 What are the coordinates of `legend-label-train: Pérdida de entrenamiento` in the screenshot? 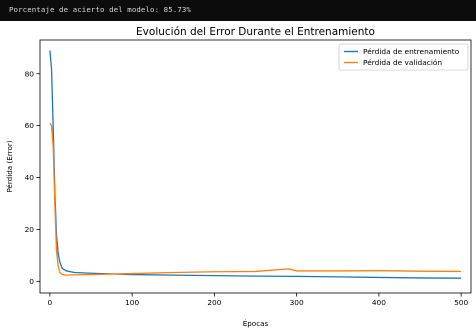 It's located at (411, 51).